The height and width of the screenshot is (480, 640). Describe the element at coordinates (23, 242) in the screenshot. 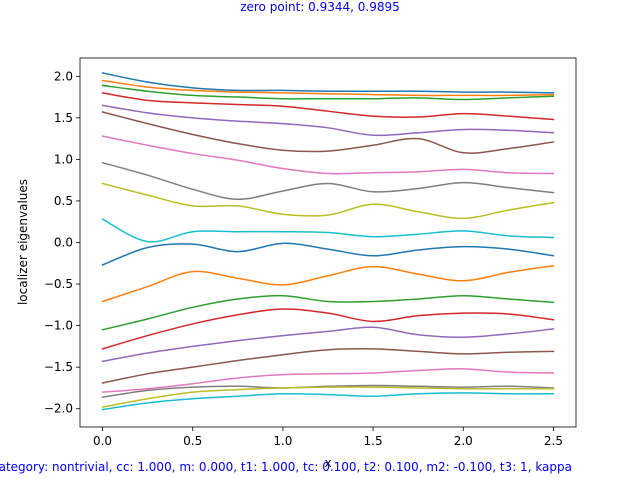

I see `y-axis-label: localizer eigenvalues` at that location.